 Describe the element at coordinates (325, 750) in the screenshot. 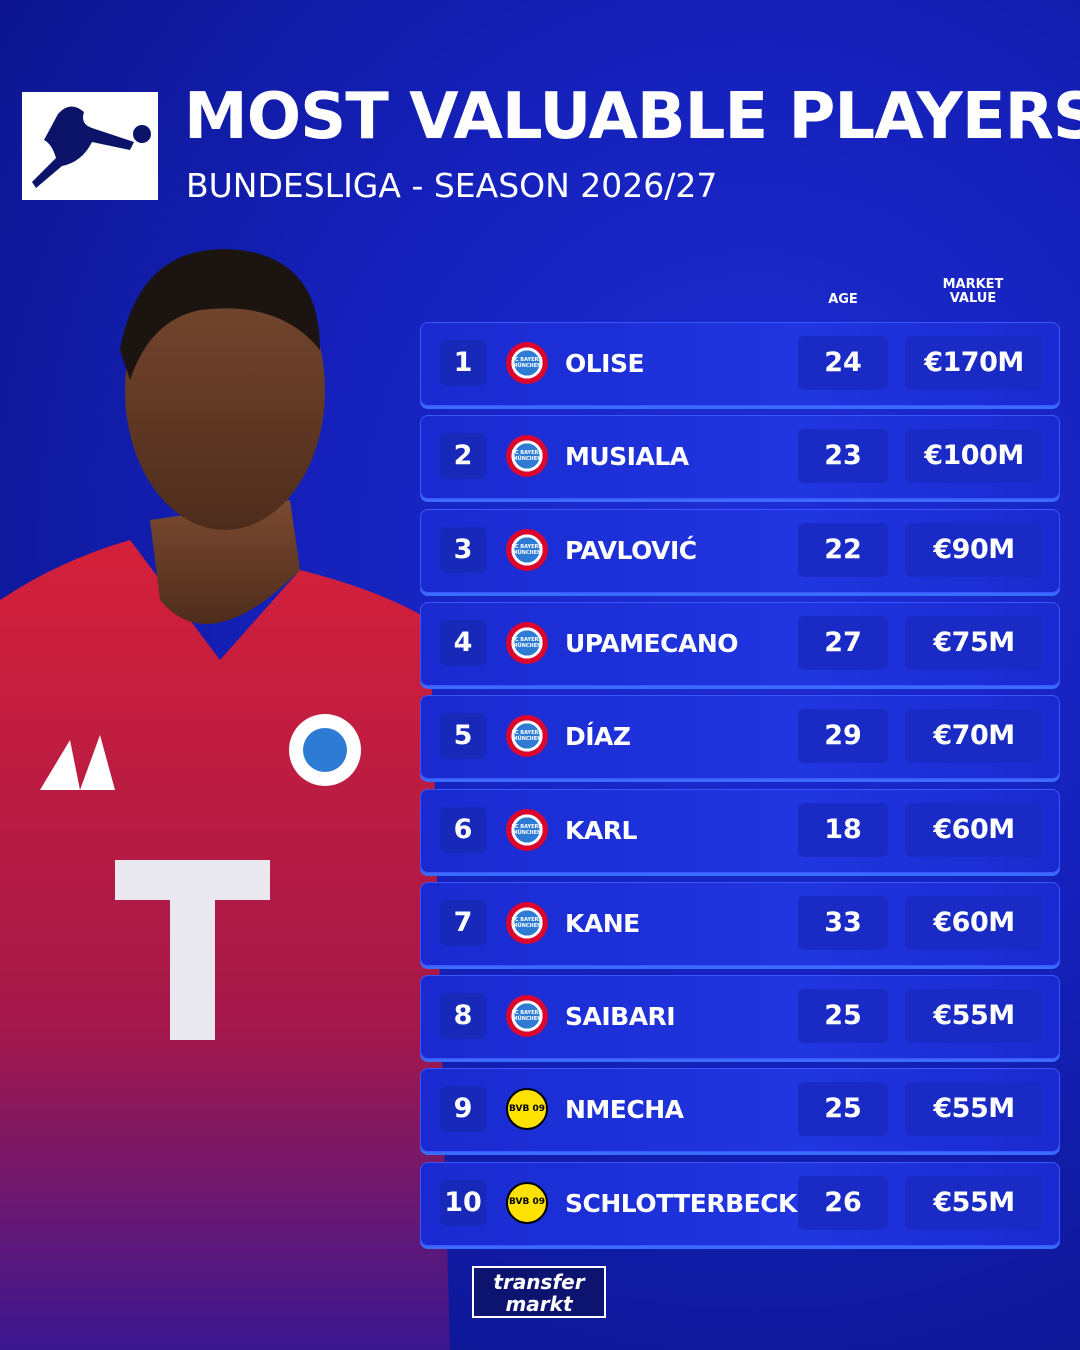

I see `crest-inner` at that location.